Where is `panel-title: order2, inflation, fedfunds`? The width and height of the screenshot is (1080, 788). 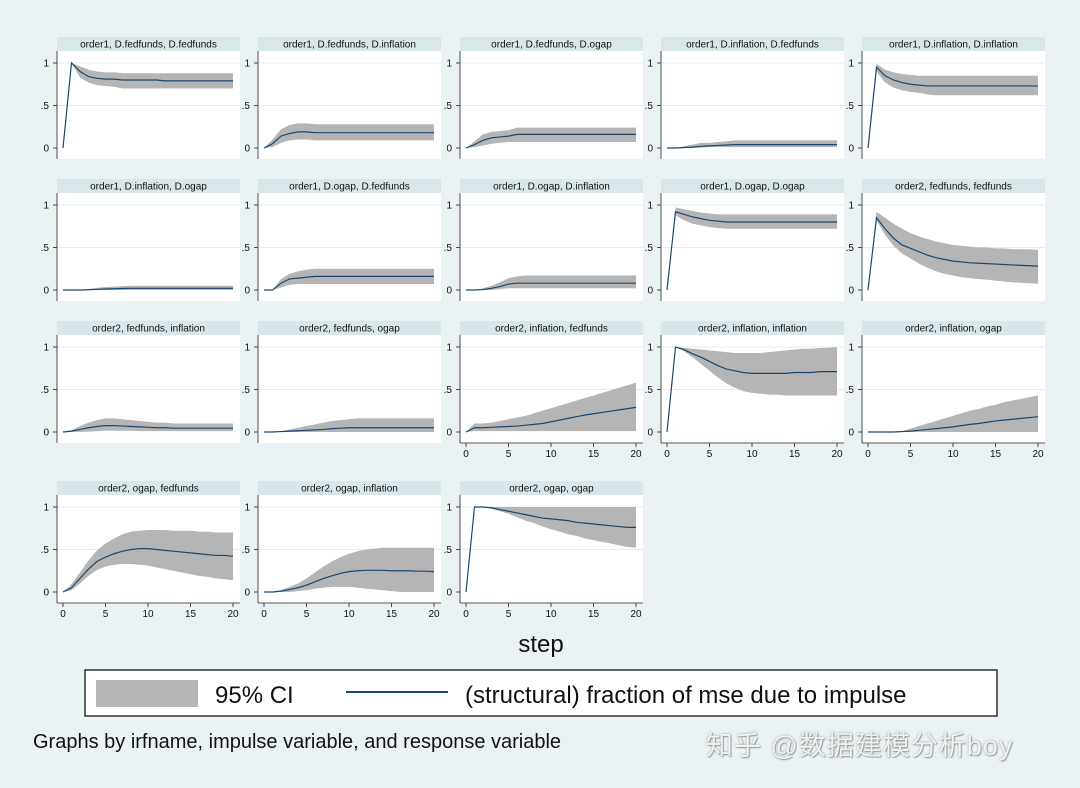
panel-title: order2, inflation, fedfunds is located at coordinates (551, 329).